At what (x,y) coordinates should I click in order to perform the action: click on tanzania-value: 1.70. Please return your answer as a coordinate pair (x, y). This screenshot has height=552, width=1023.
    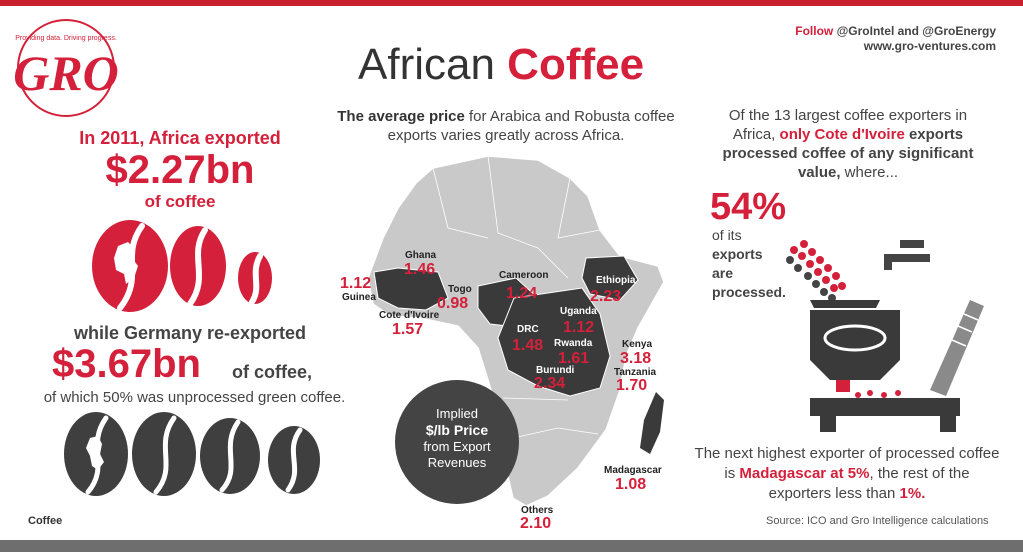
    Looking at the image, I should click on (632, 385).